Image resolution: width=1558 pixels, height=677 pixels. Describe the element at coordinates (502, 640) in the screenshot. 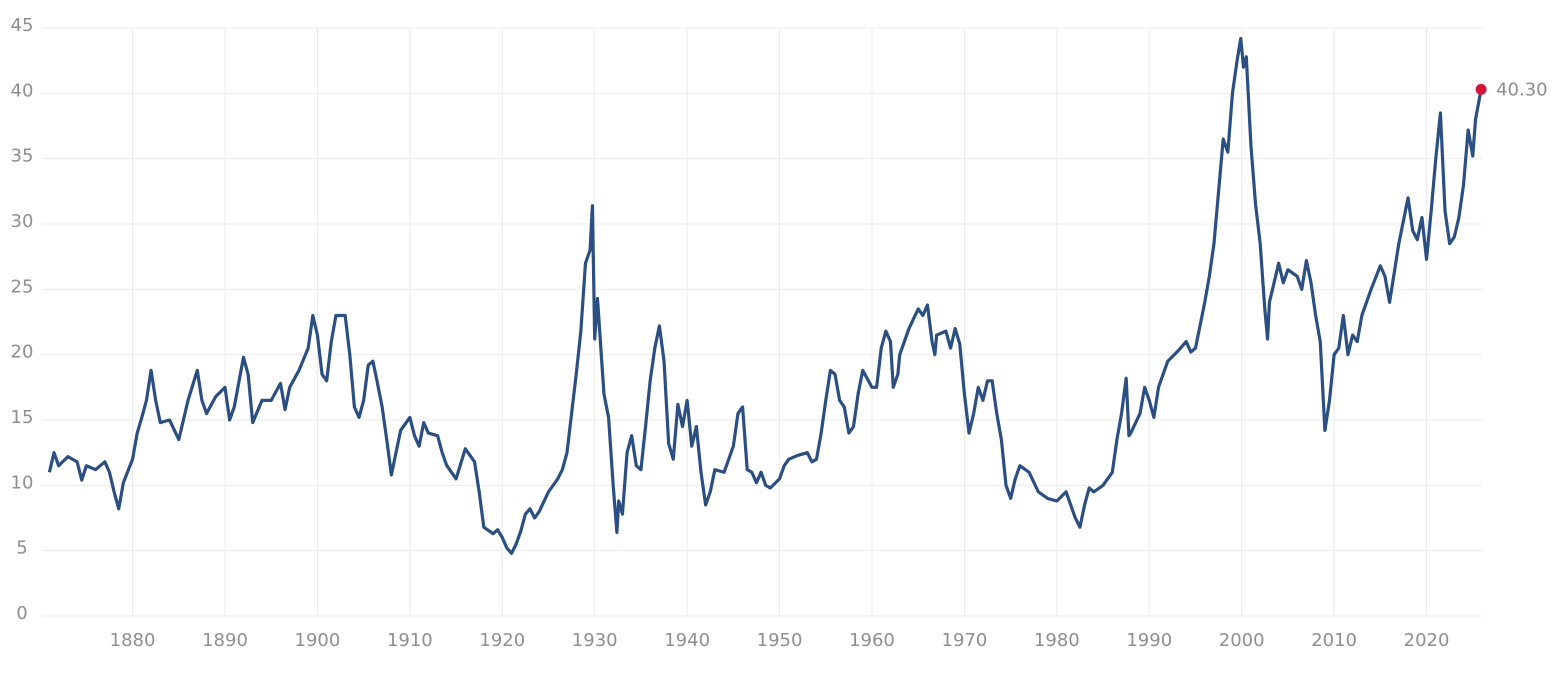

I see `x-tick-label: 1920` at that location.